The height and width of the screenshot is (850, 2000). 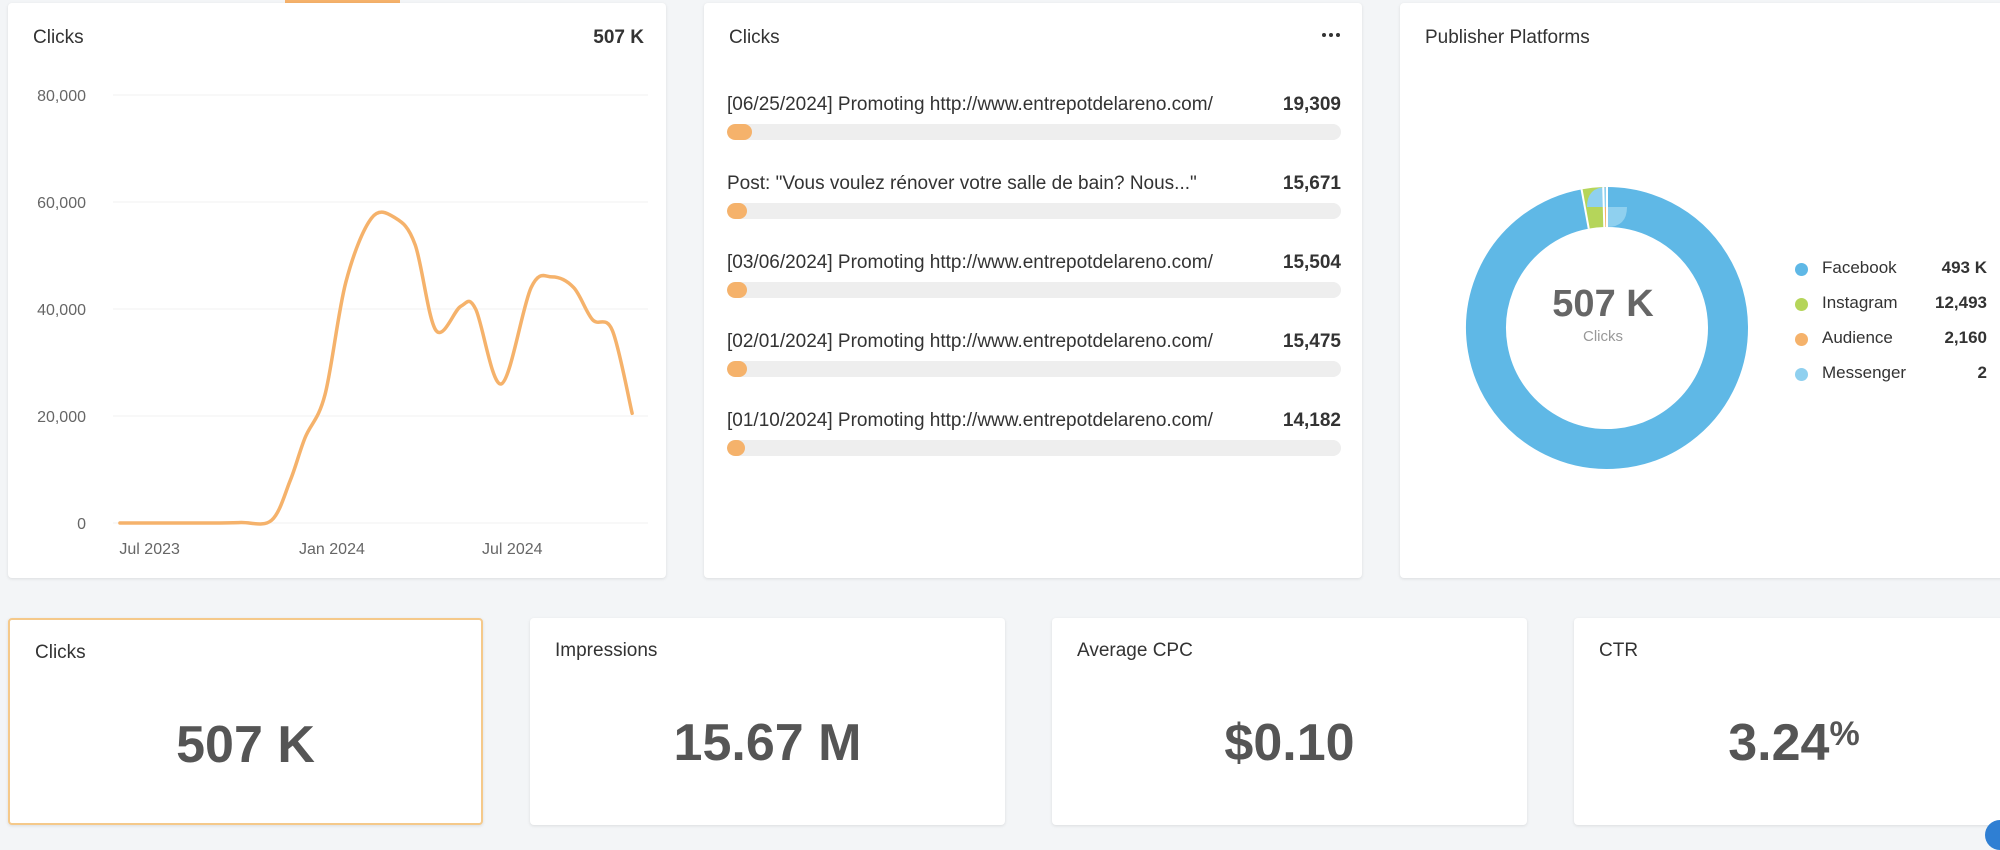 What do you see at coordinates (61, 417) in the screenshot?
I see `y-tick-label: 20,000` at bounding box center [61, 417].